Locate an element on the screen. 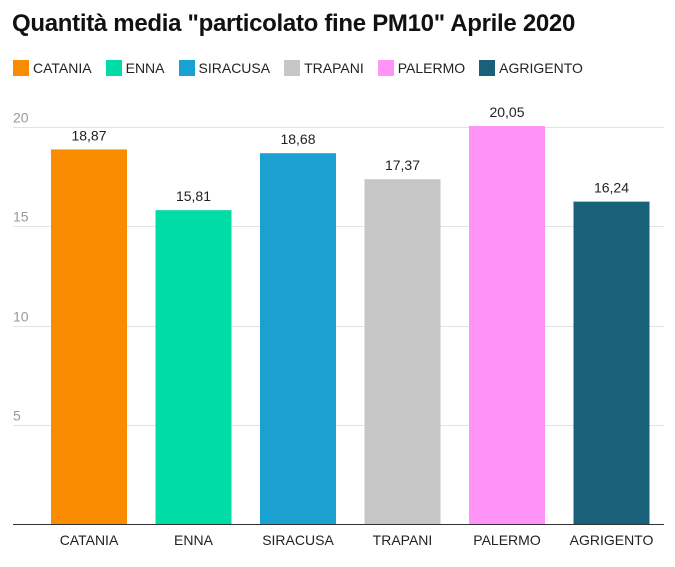  data-label: 18,87 is located at coordinates (88, 135).